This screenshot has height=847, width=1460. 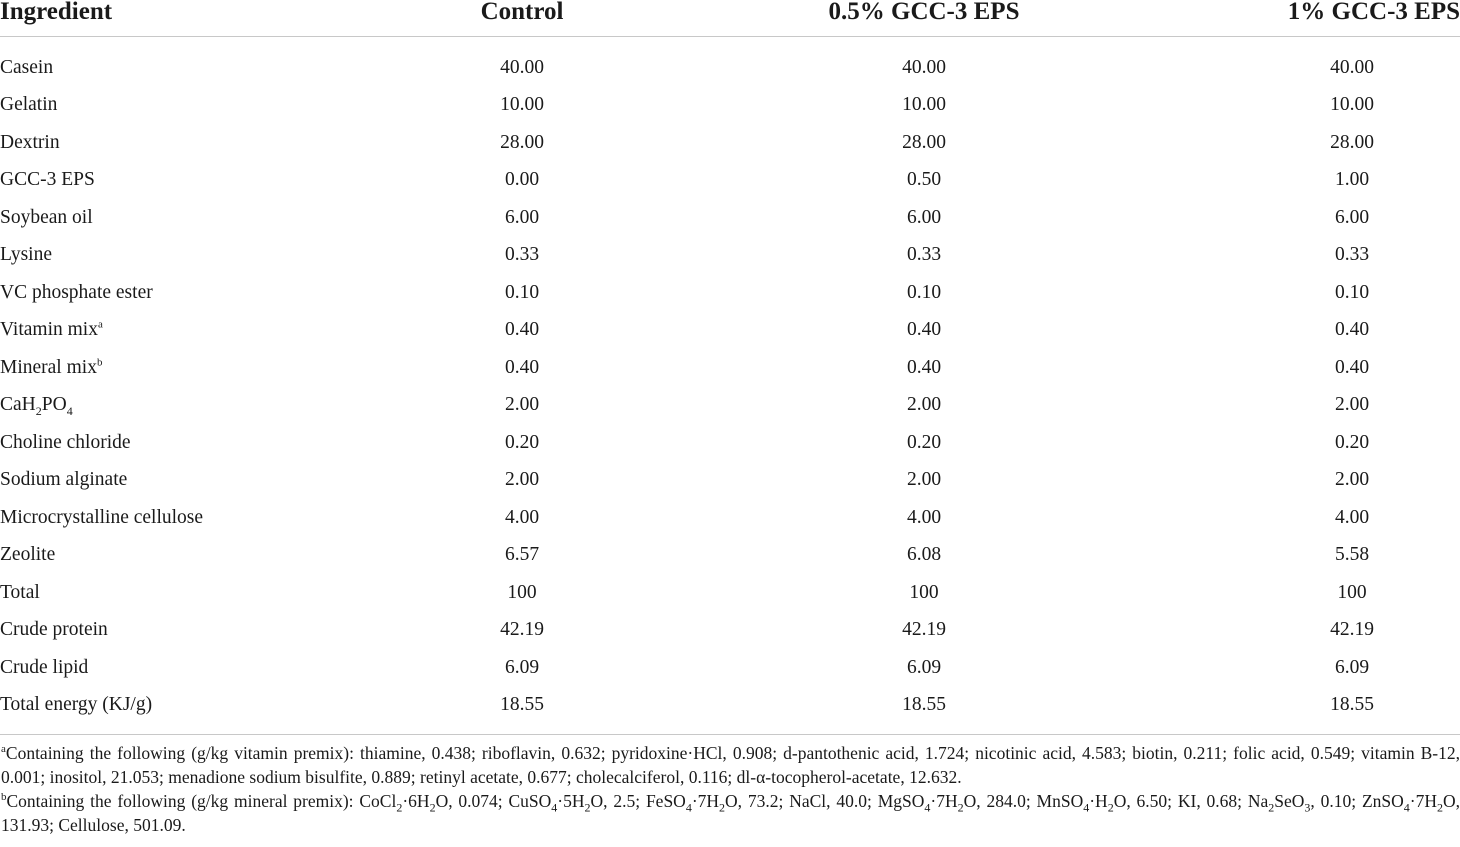 What do you see at coordinates (30, 142) in the screenshot?
I see `ingredient-name: Dextrin` at bounding box center [30, 142].